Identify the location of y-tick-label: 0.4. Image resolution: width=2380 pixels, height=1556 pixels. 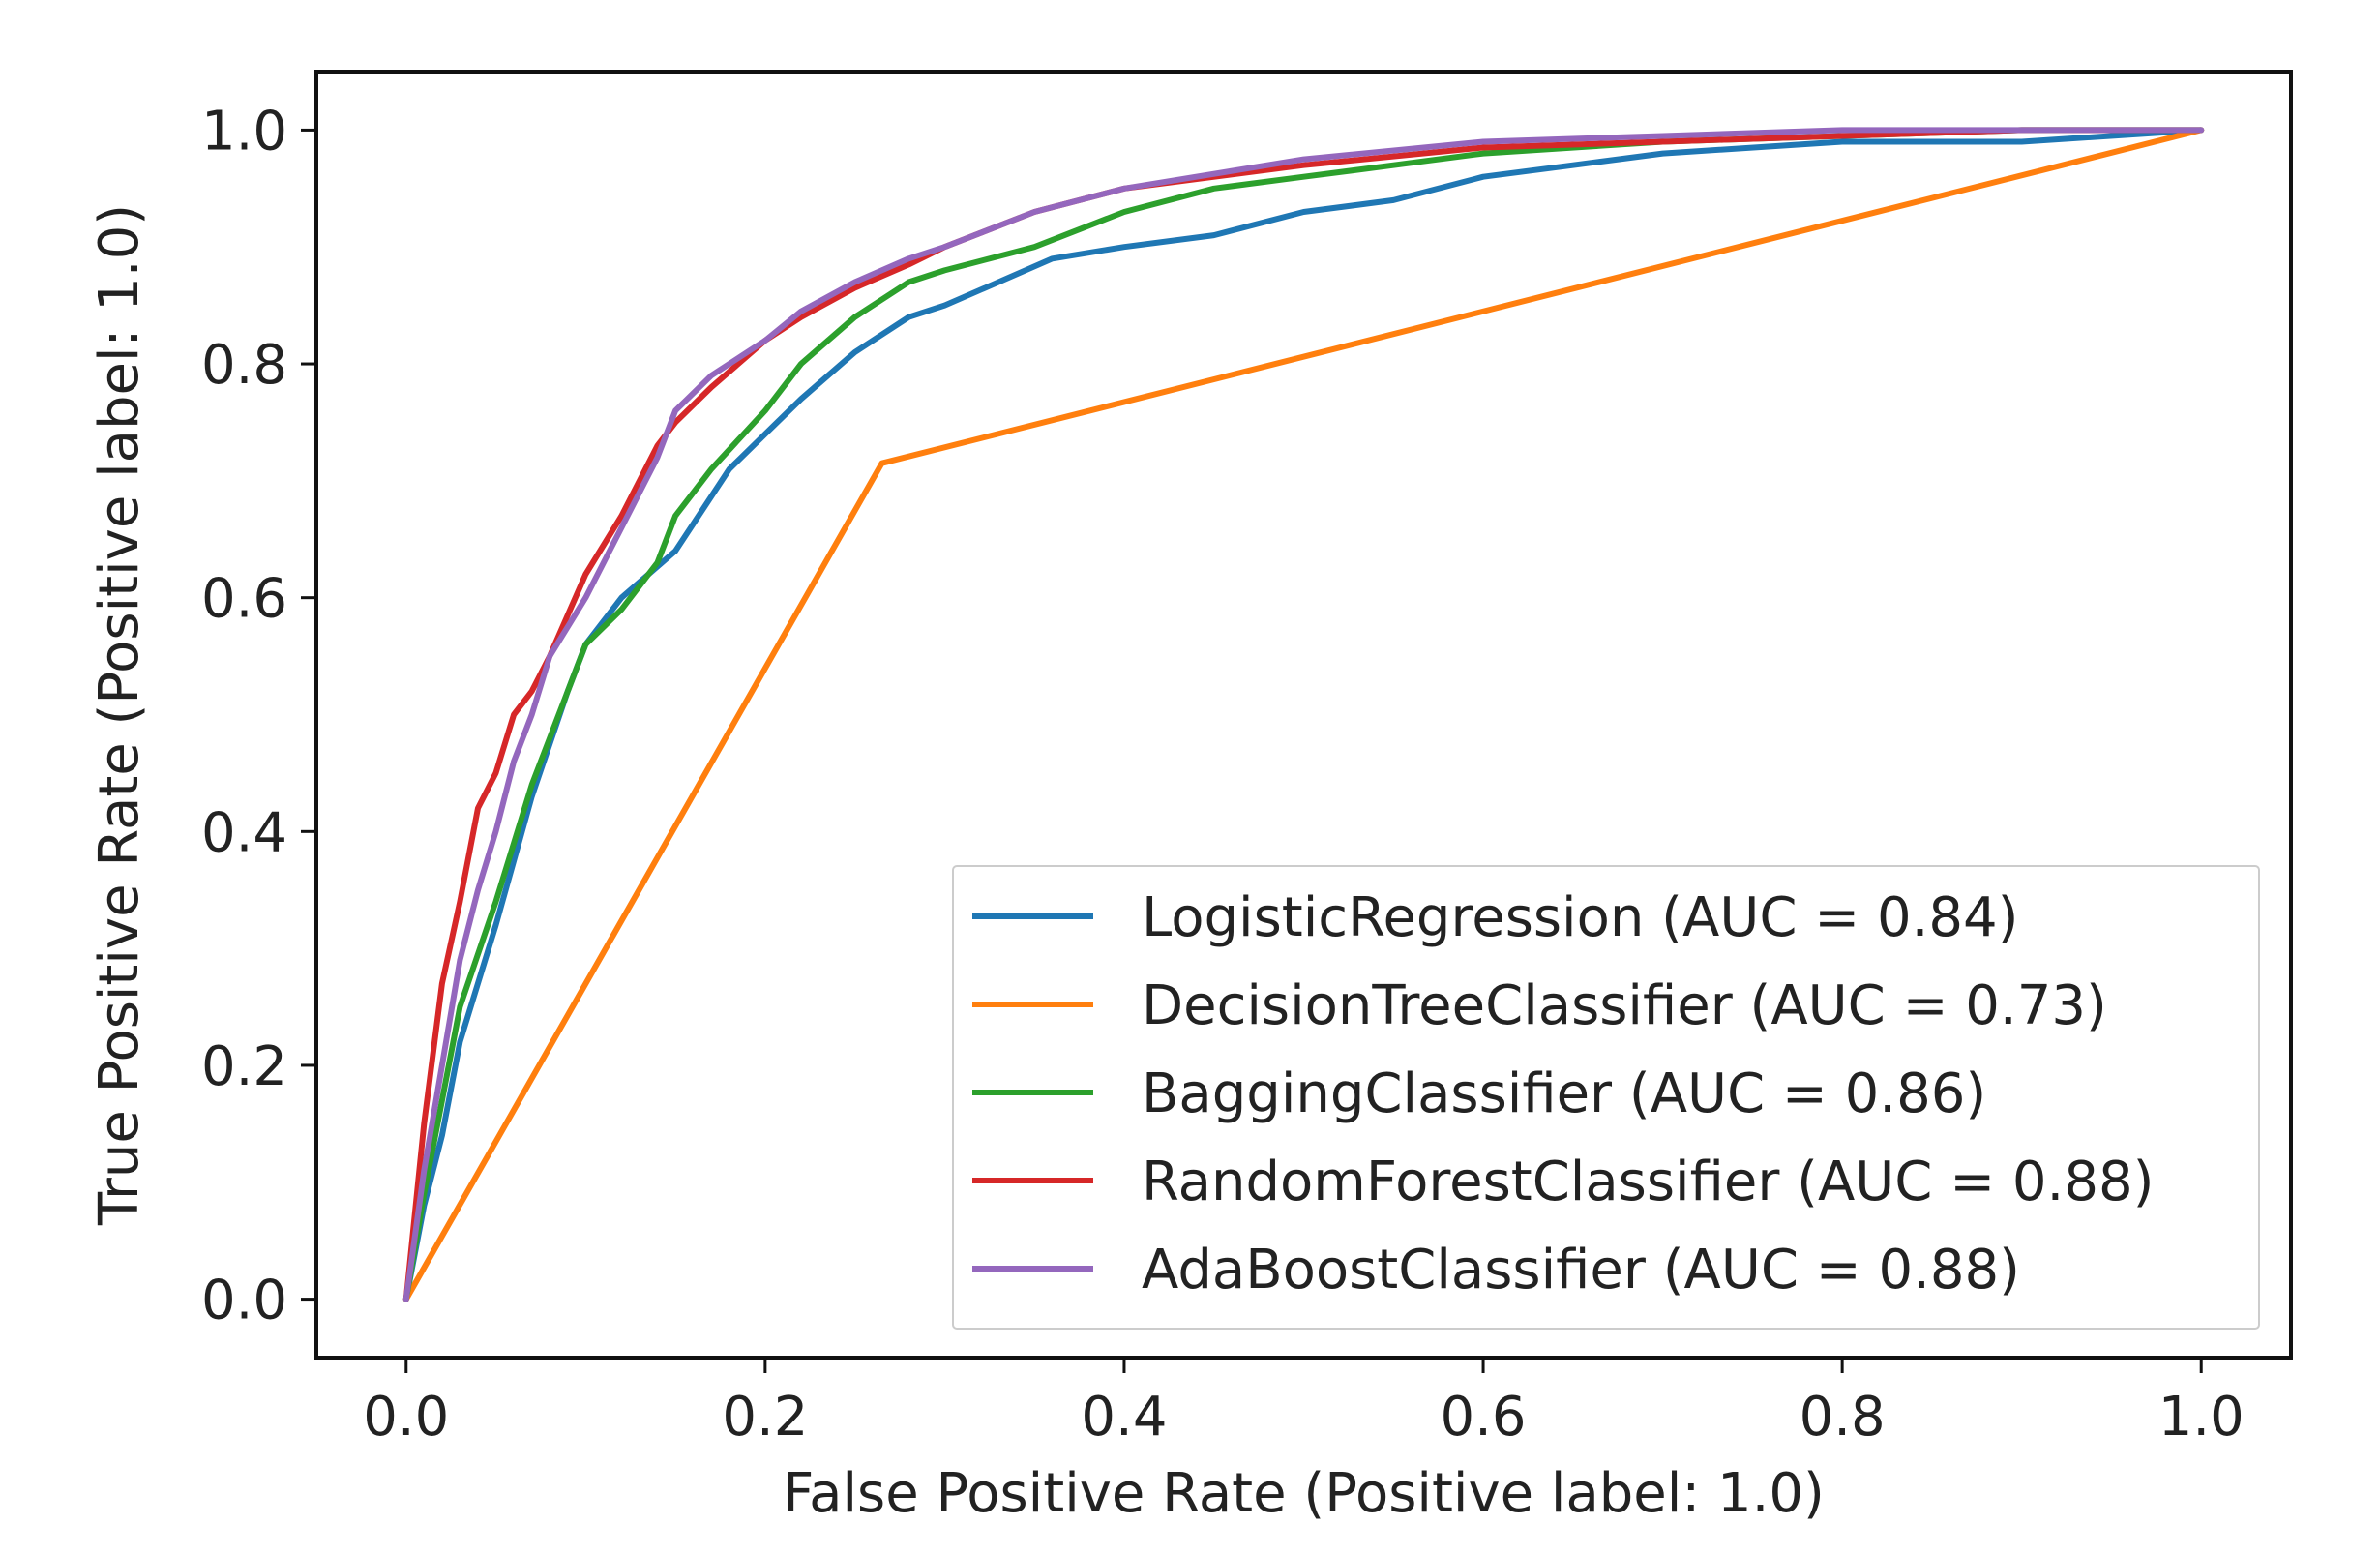
(244, 832).